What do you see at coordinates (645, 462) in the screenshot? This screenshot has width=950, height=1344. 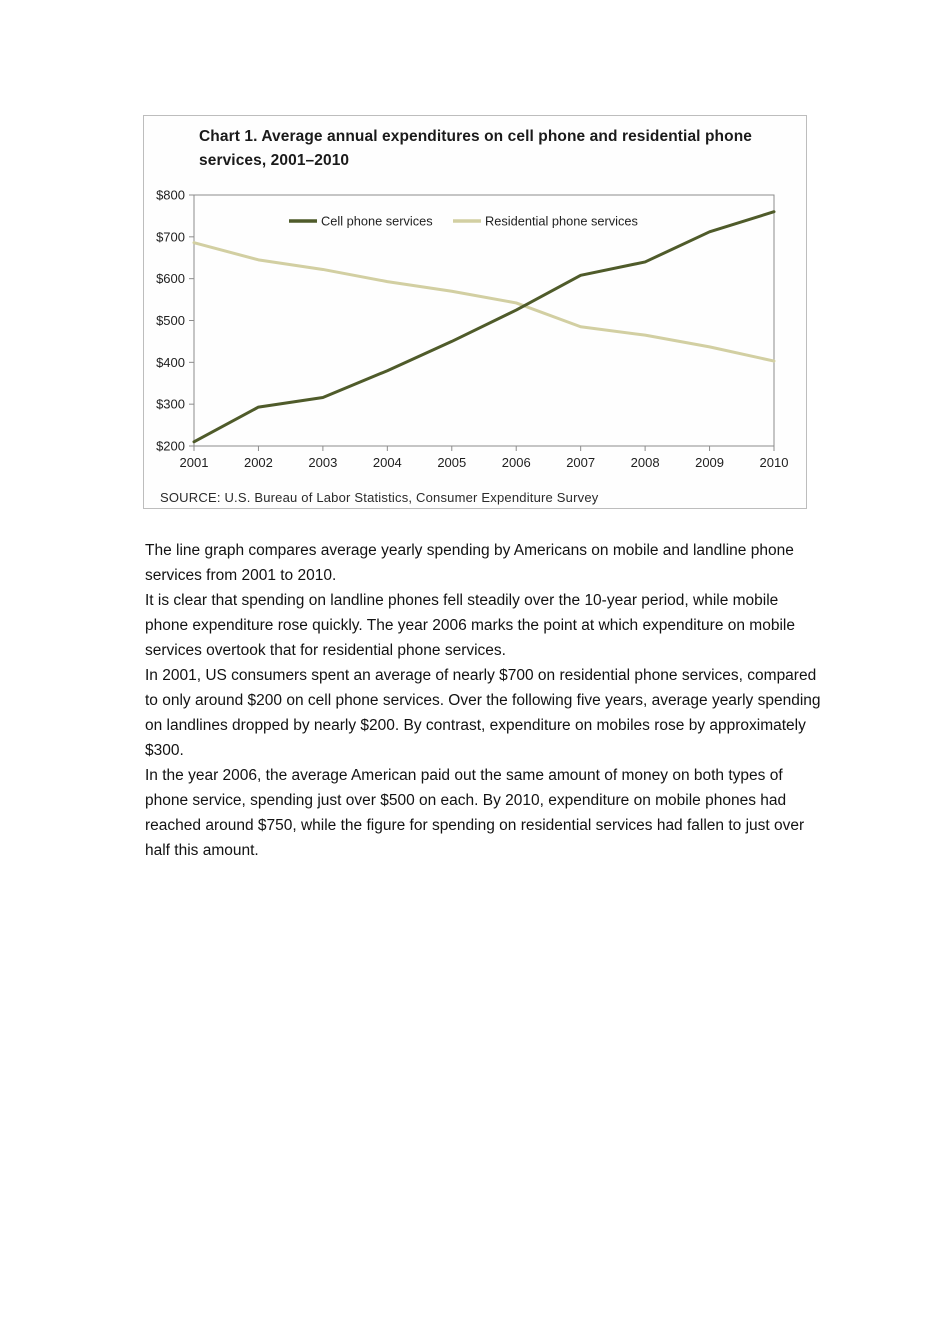 I see `x-tick-label: 2008` at bounding box center [645, 462].